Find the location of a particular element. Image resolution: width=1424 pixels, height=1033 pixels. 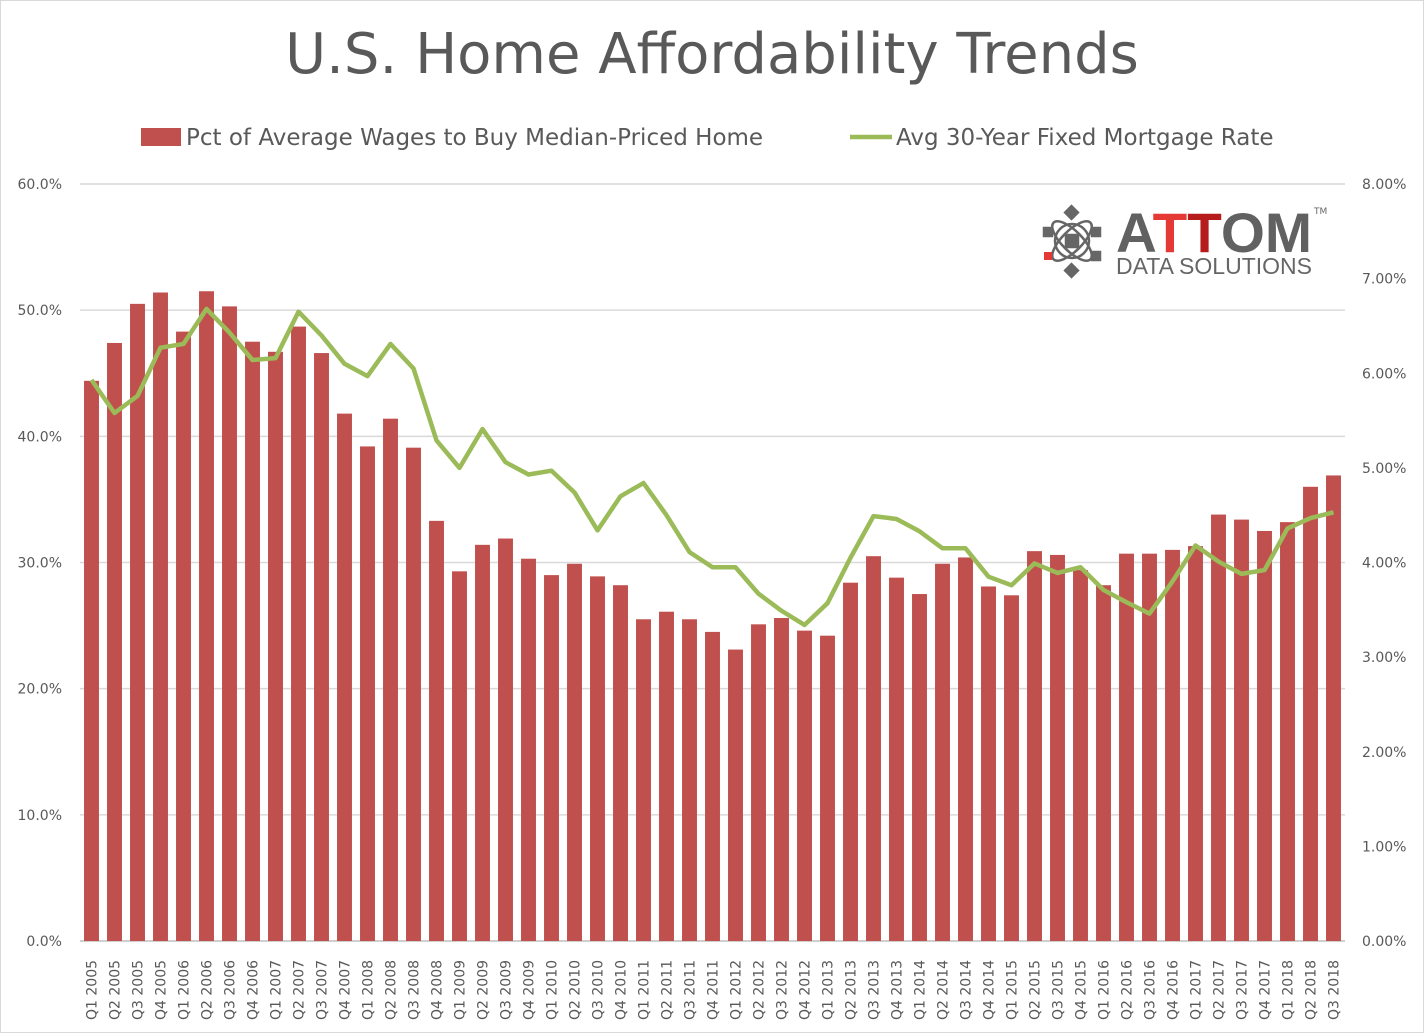

x-tick-label: Q3 2010 is located at coordinates (599, 990).